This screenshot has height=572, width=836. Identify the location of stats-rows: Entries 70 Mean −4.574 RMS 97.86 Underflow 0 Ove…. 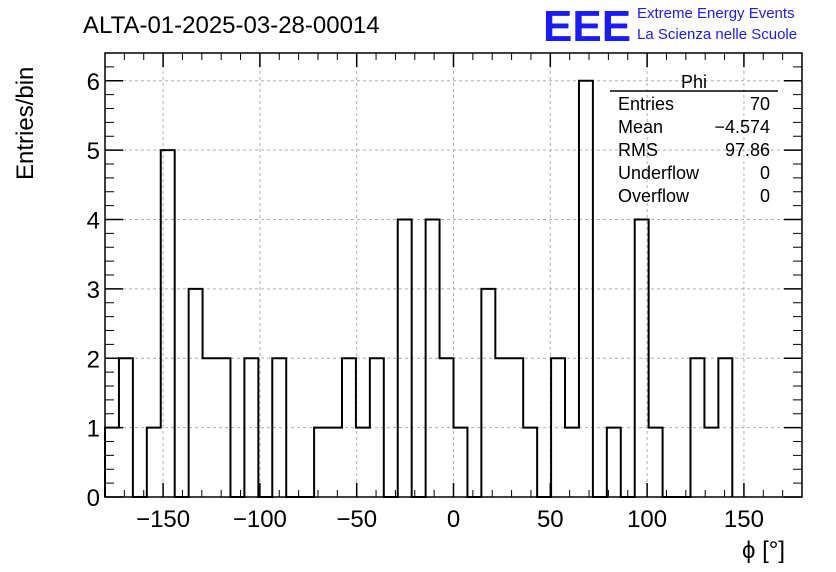
(694, 150).